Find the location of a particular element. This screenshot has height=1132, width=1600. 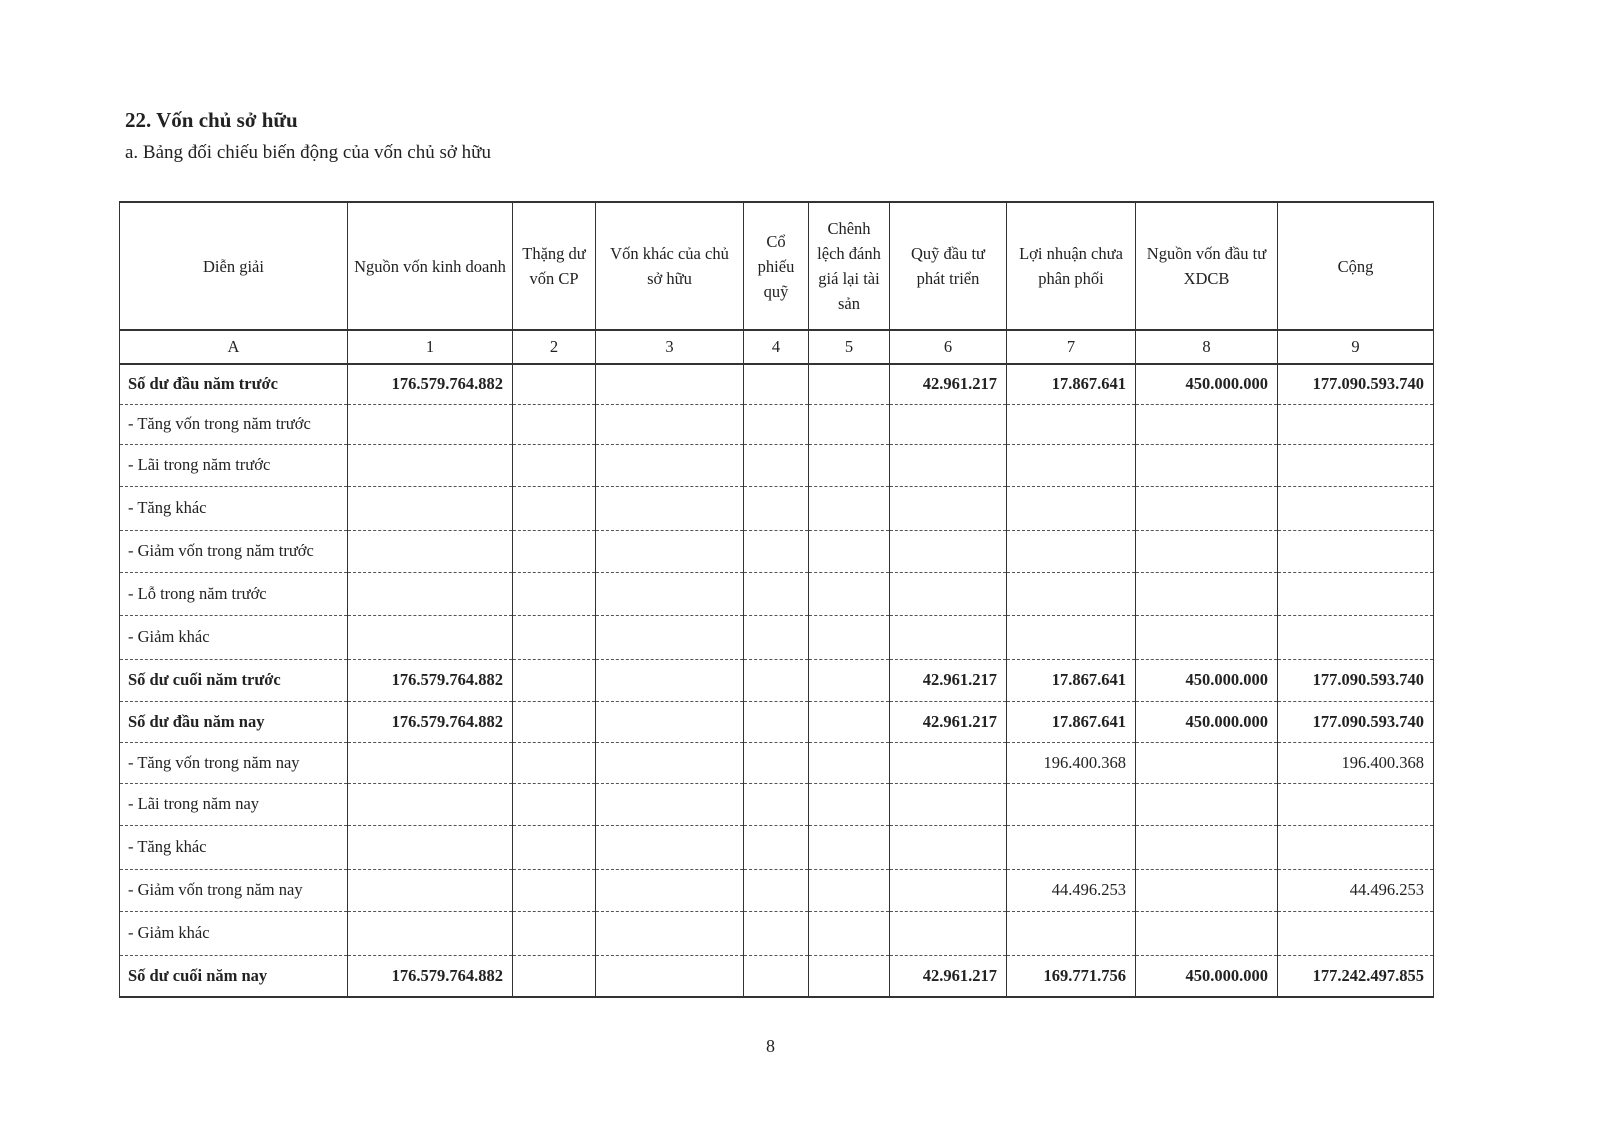

column-index-row: A 1 2 3 4 5 6 7 8 9 is located at coordinates (776, 347).